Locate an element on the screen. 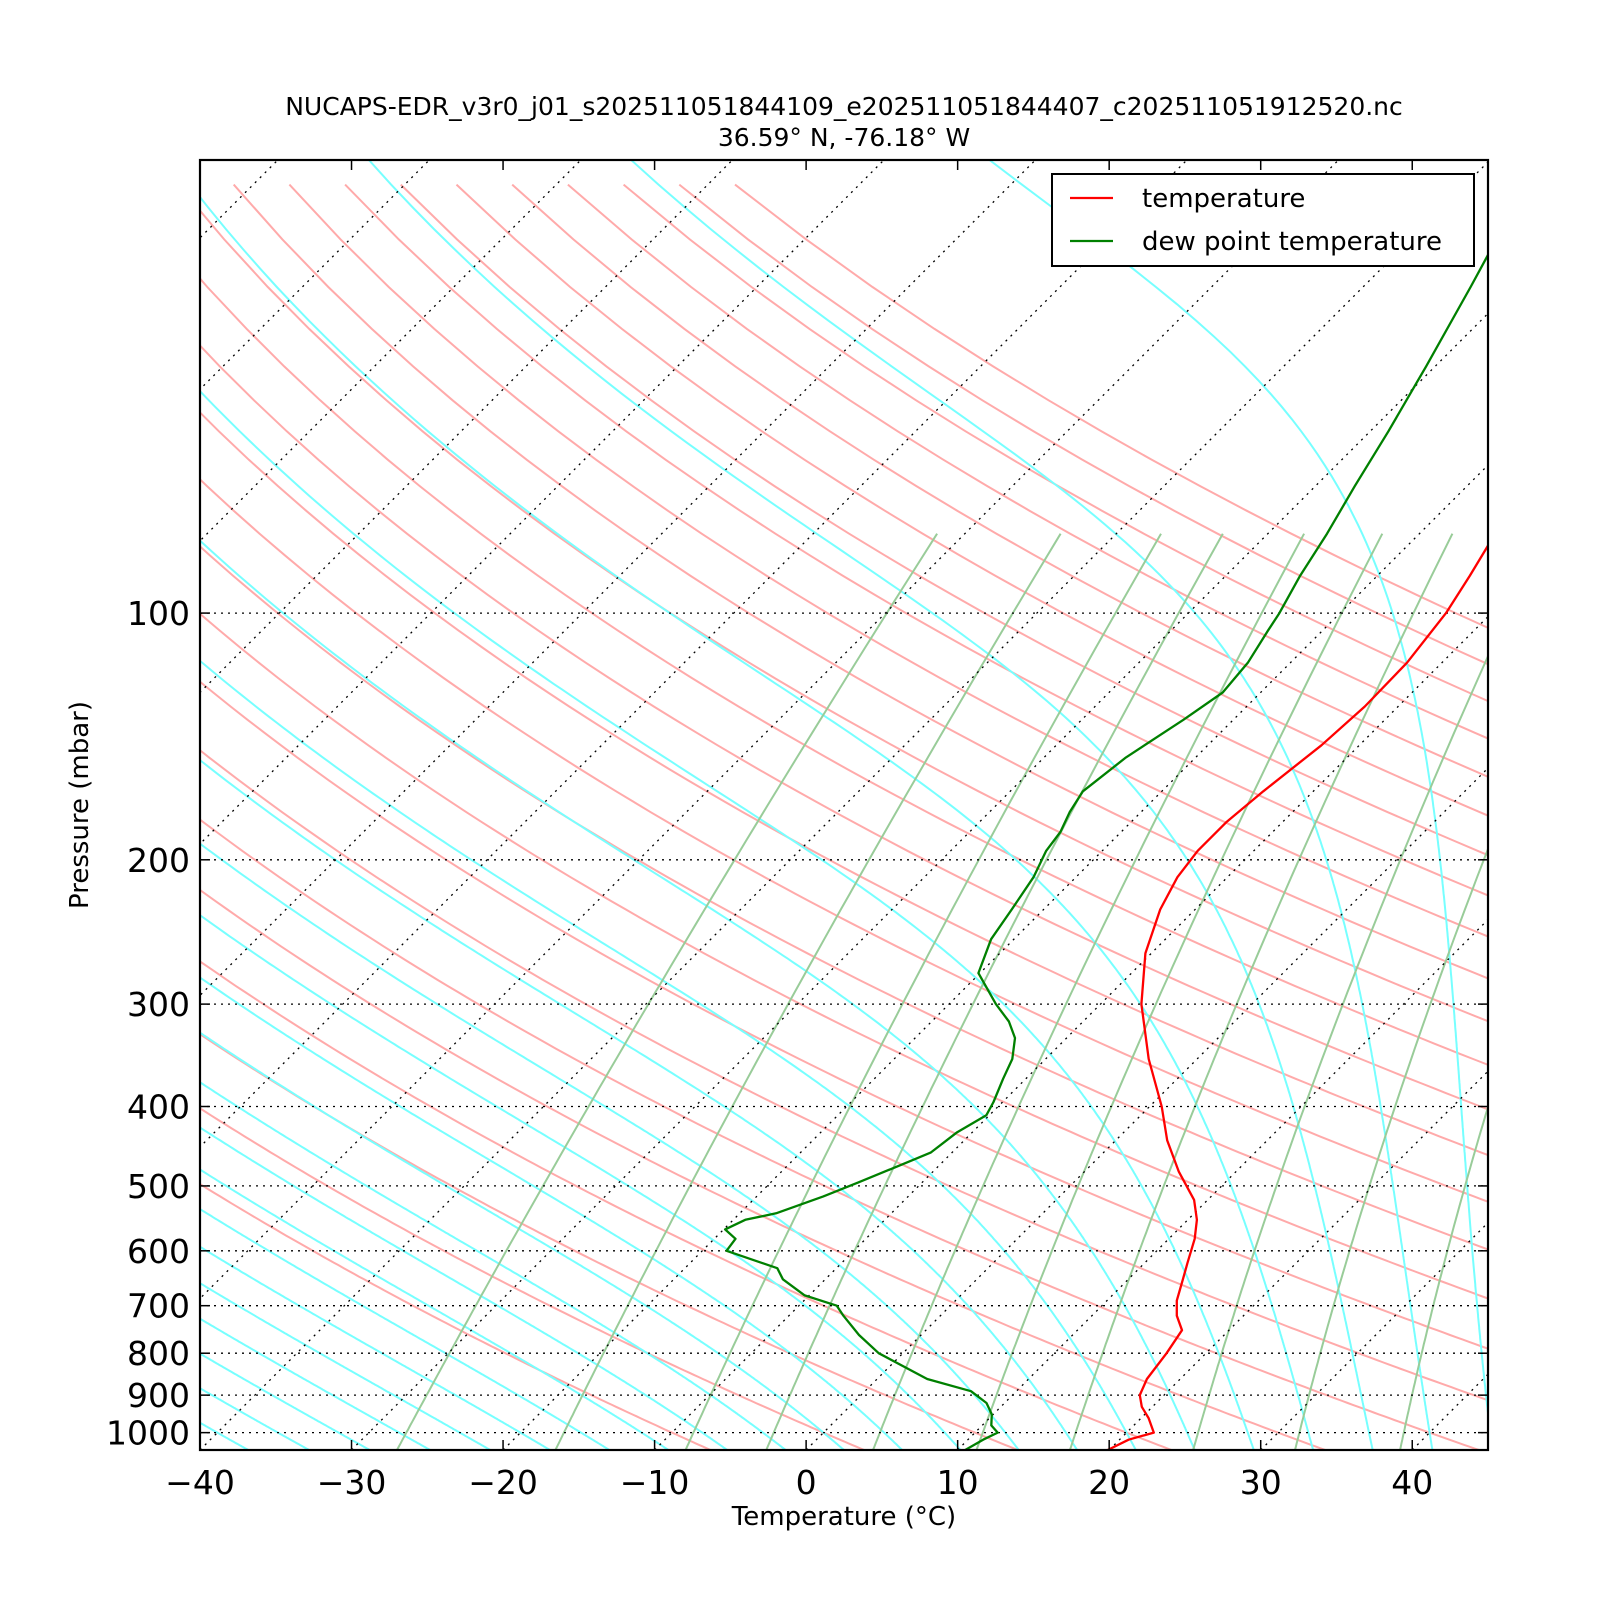  y-tick-label: 200 is located at coordinates (158, 860).